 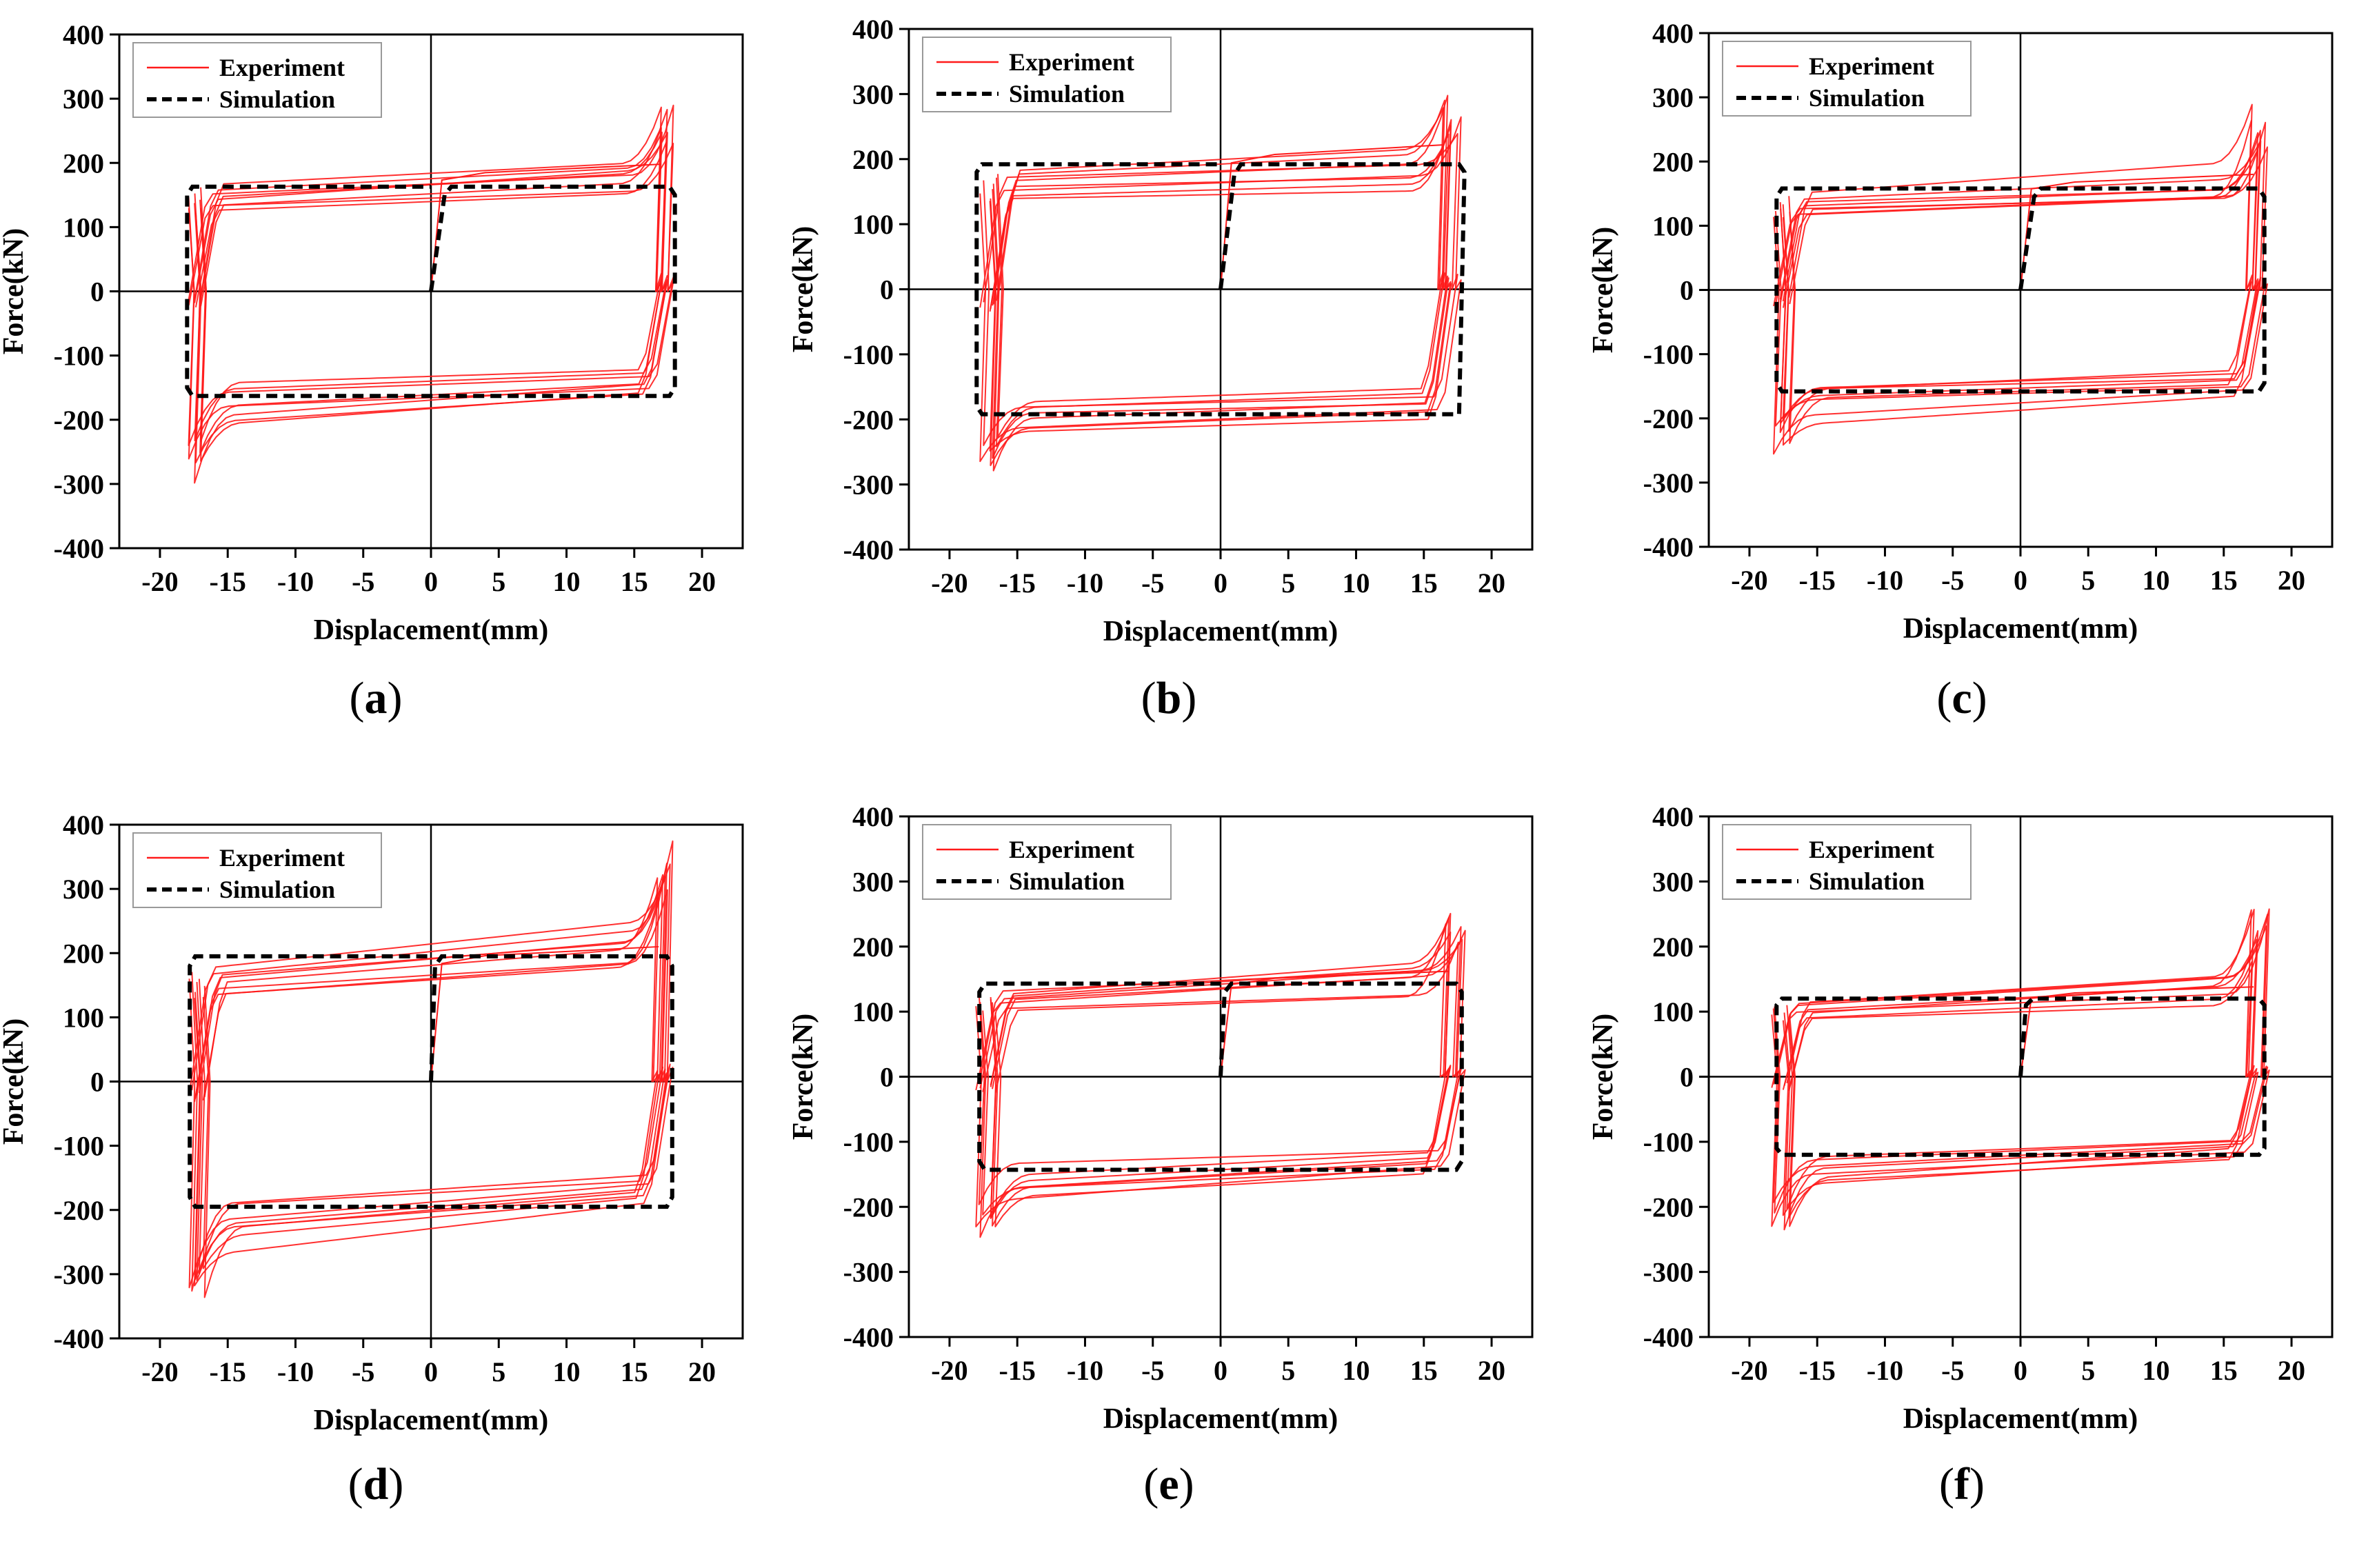 I want to click on panel-caption-letter: b, so click(x=1169, y=698).